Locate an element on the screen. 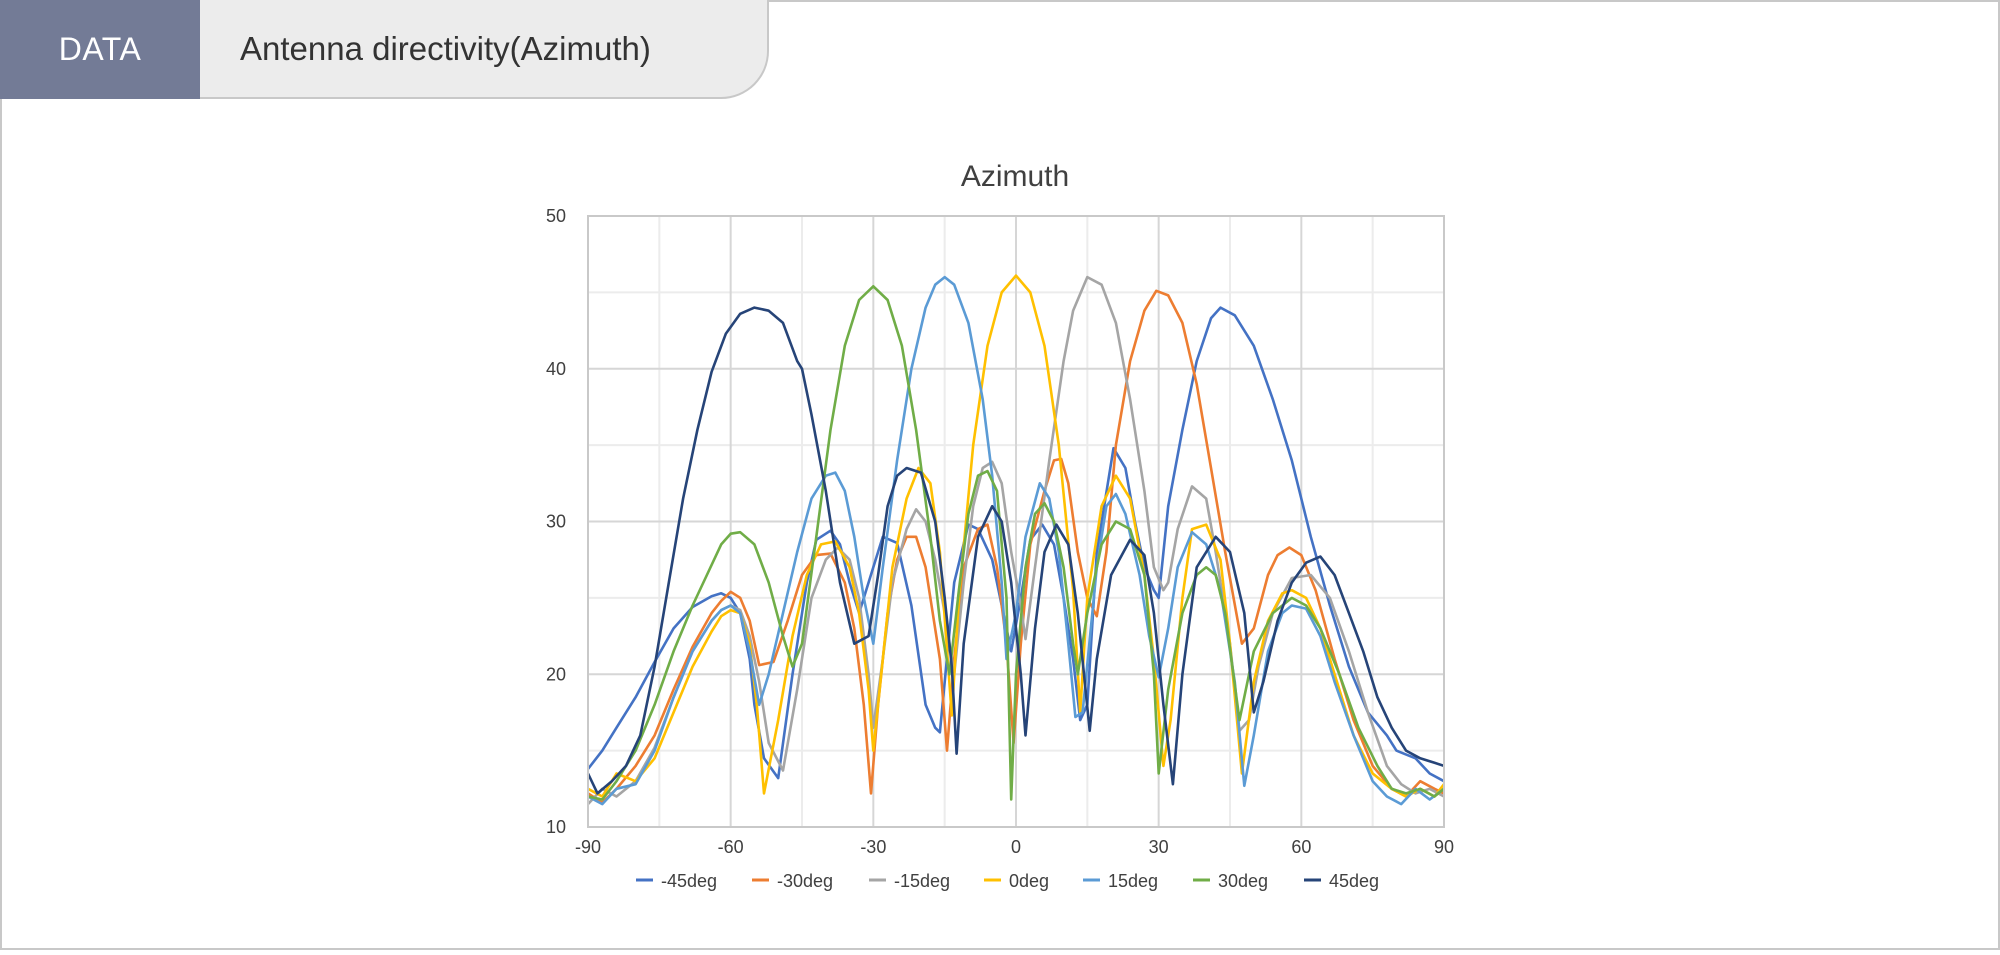  x-tick-label: 60 is located at coordinates (1301, 847).